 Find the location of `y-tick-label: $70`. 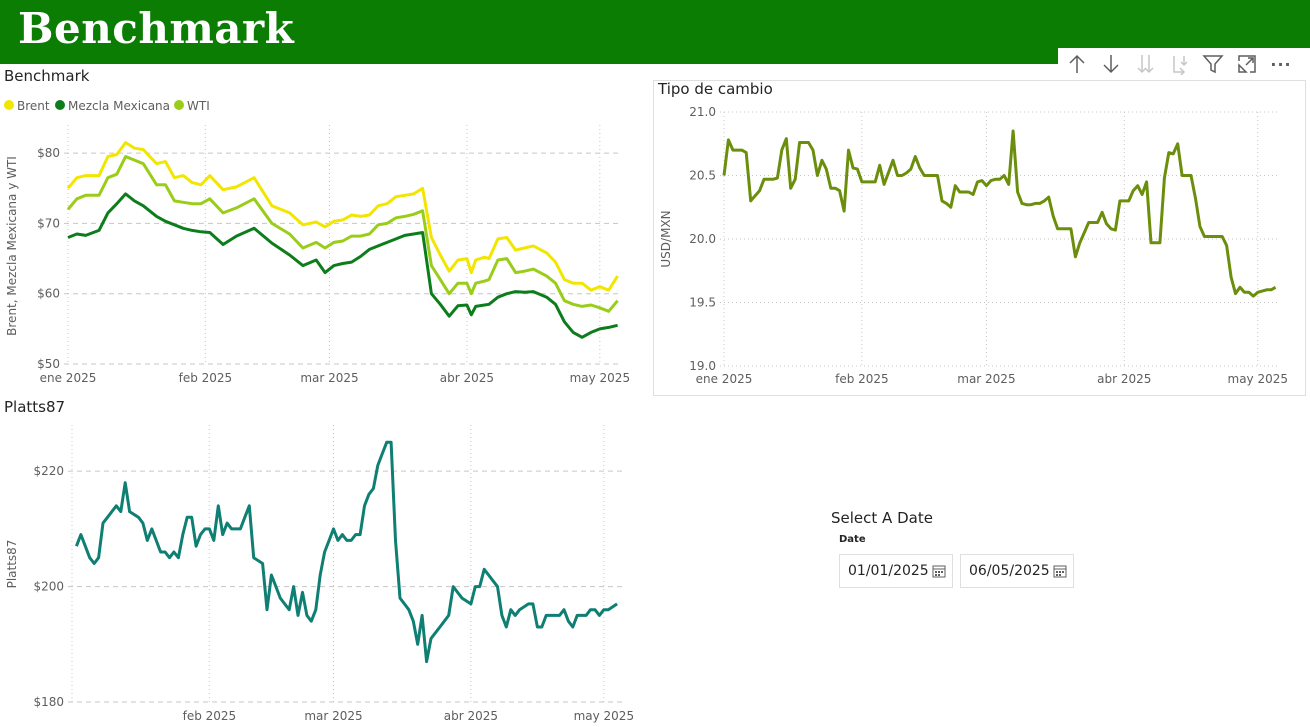

y-tick-label: $70 is located at coordinates (48, 223).